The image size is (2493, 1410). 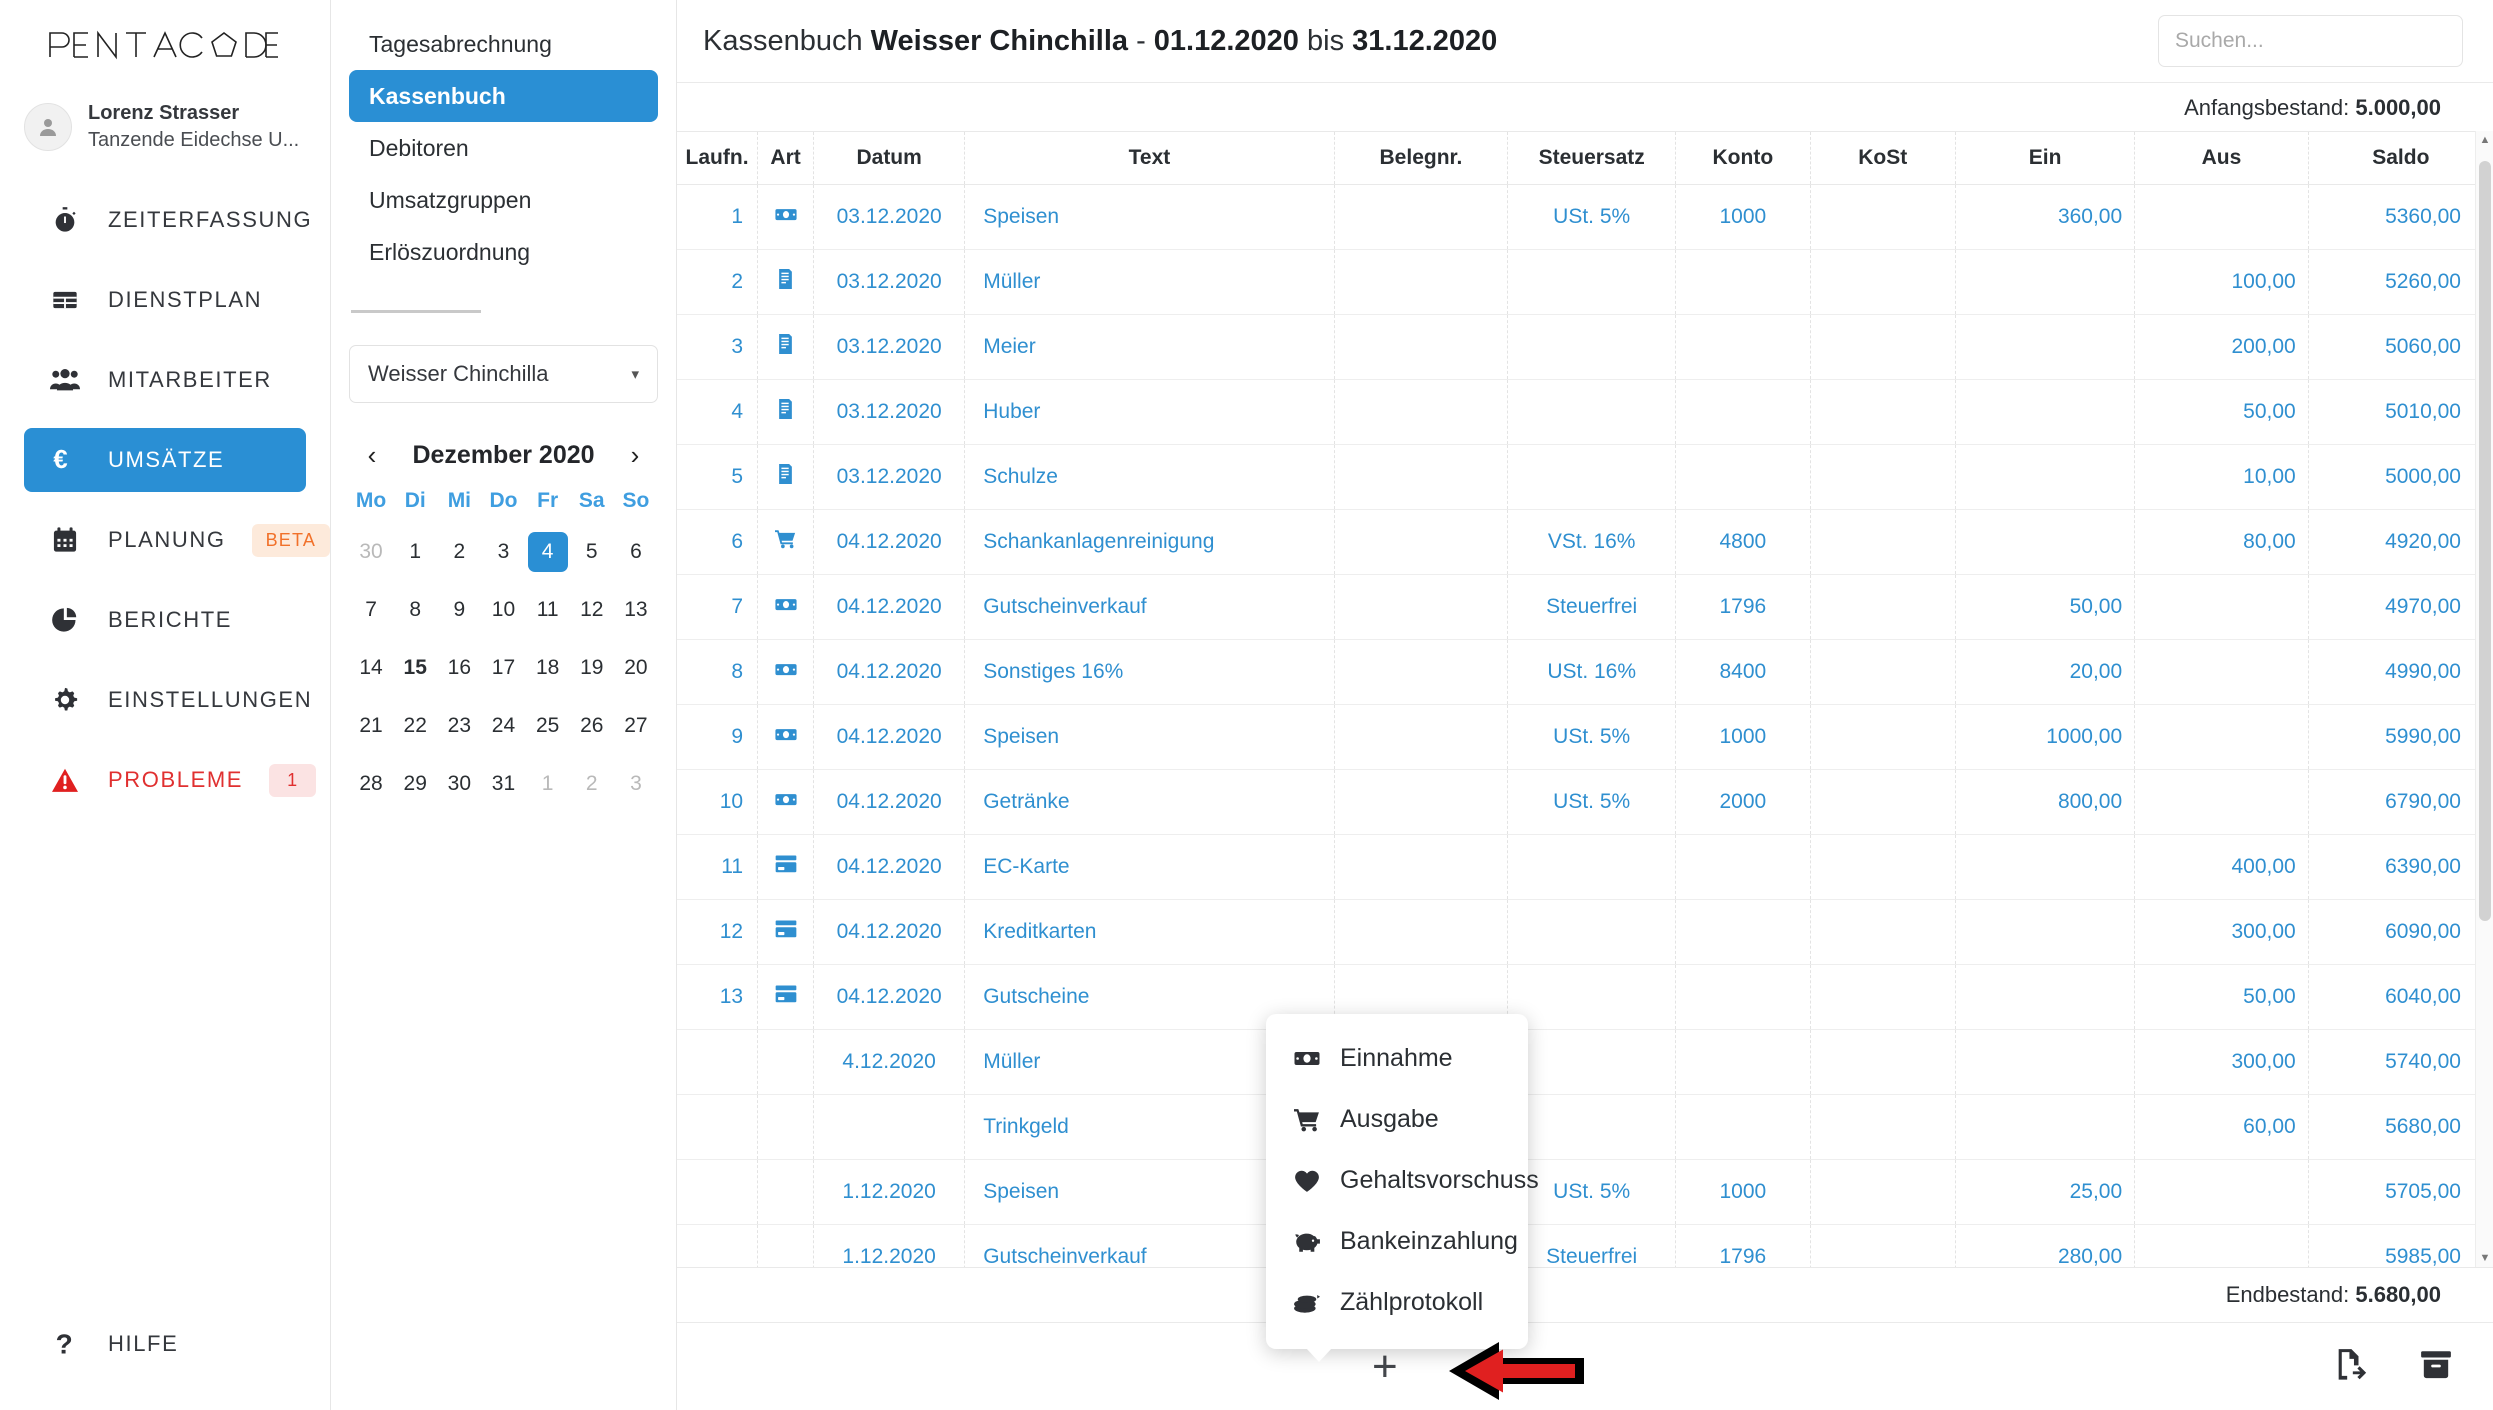 I want to click on scrollbar-thumb, so click(x=2485, y=541).